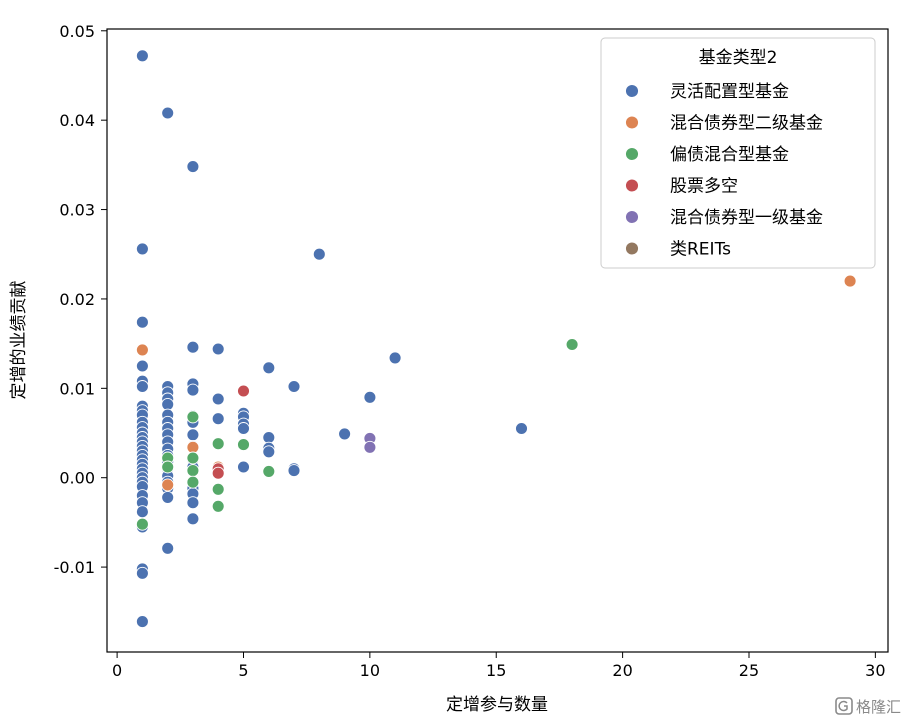  I want to click on y-tick-label: 0.05, so click(77, 31).